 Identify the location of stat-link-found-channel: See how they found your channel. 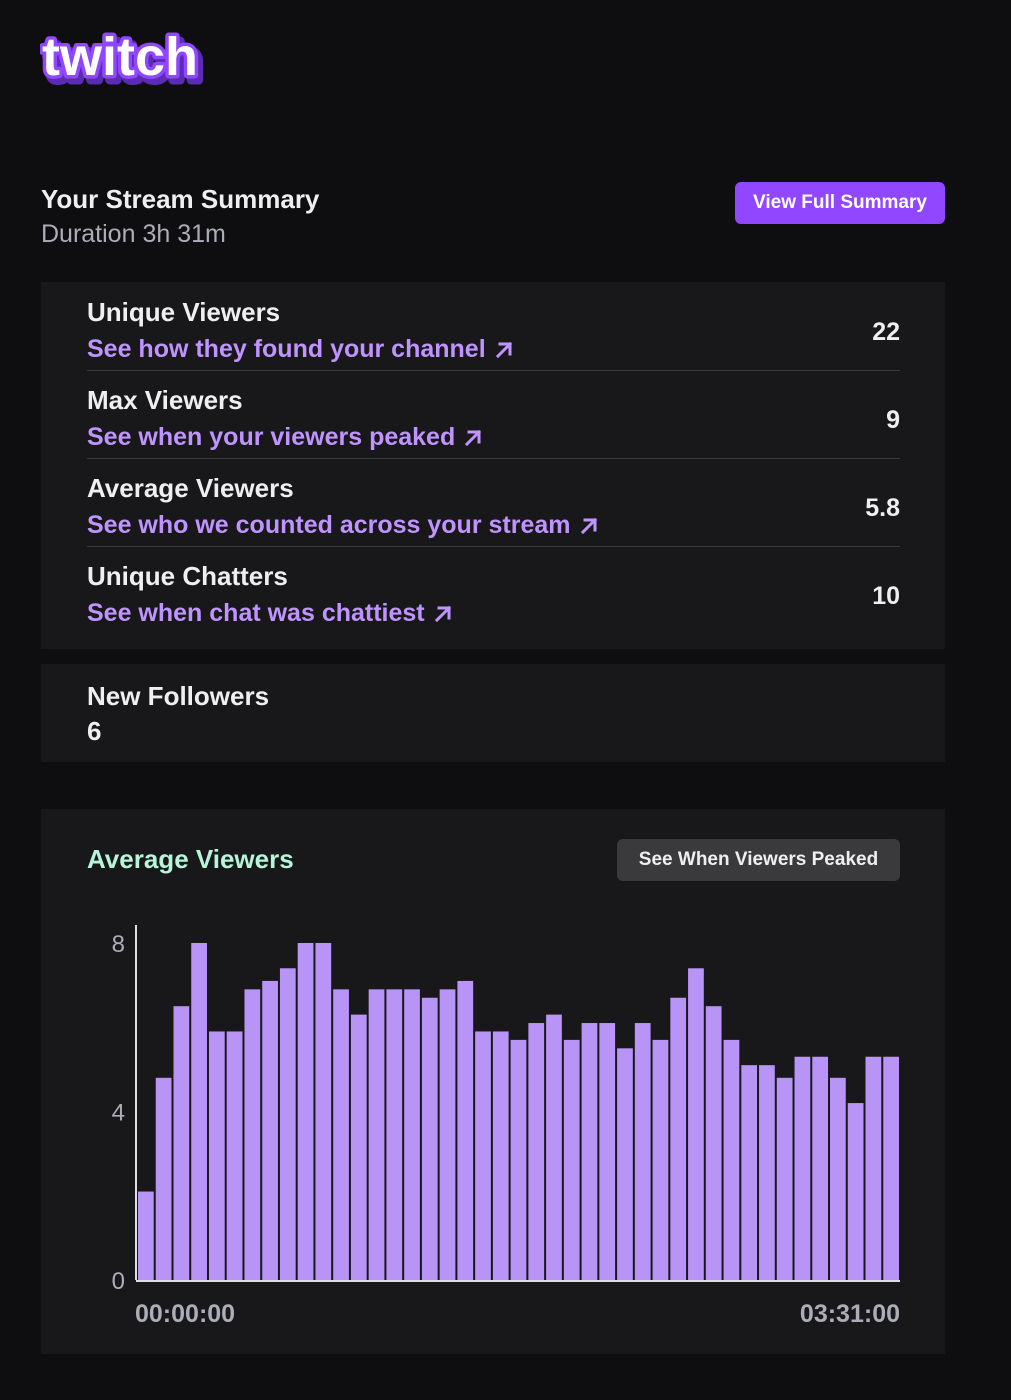
(300, 349).